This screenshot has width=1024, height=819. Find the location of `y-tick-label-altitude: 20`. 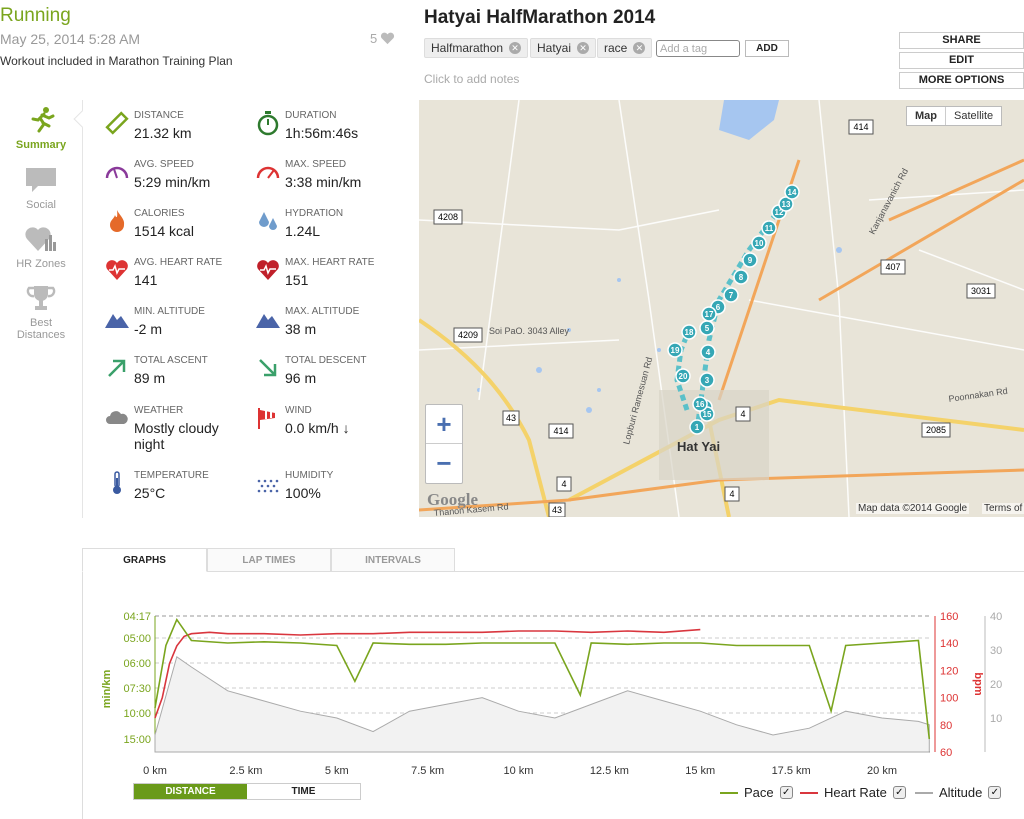

y-tick-label-altitude: 20 is located at coordinates (996, 685).